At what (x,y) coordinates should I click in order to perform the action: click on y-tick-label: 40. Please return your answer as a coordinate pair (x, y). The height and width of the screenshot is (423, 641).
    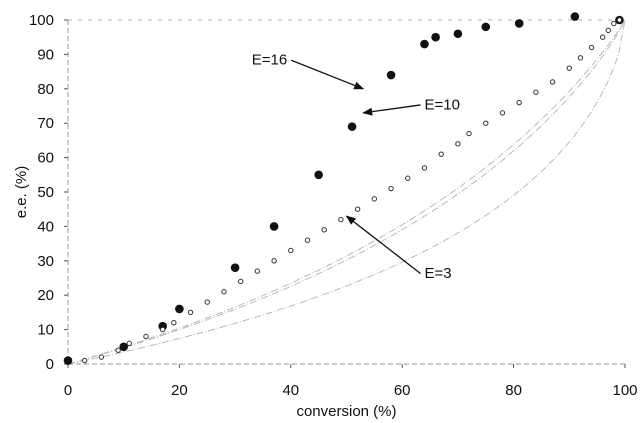
    Looking at the image, I should click on (45, 226).